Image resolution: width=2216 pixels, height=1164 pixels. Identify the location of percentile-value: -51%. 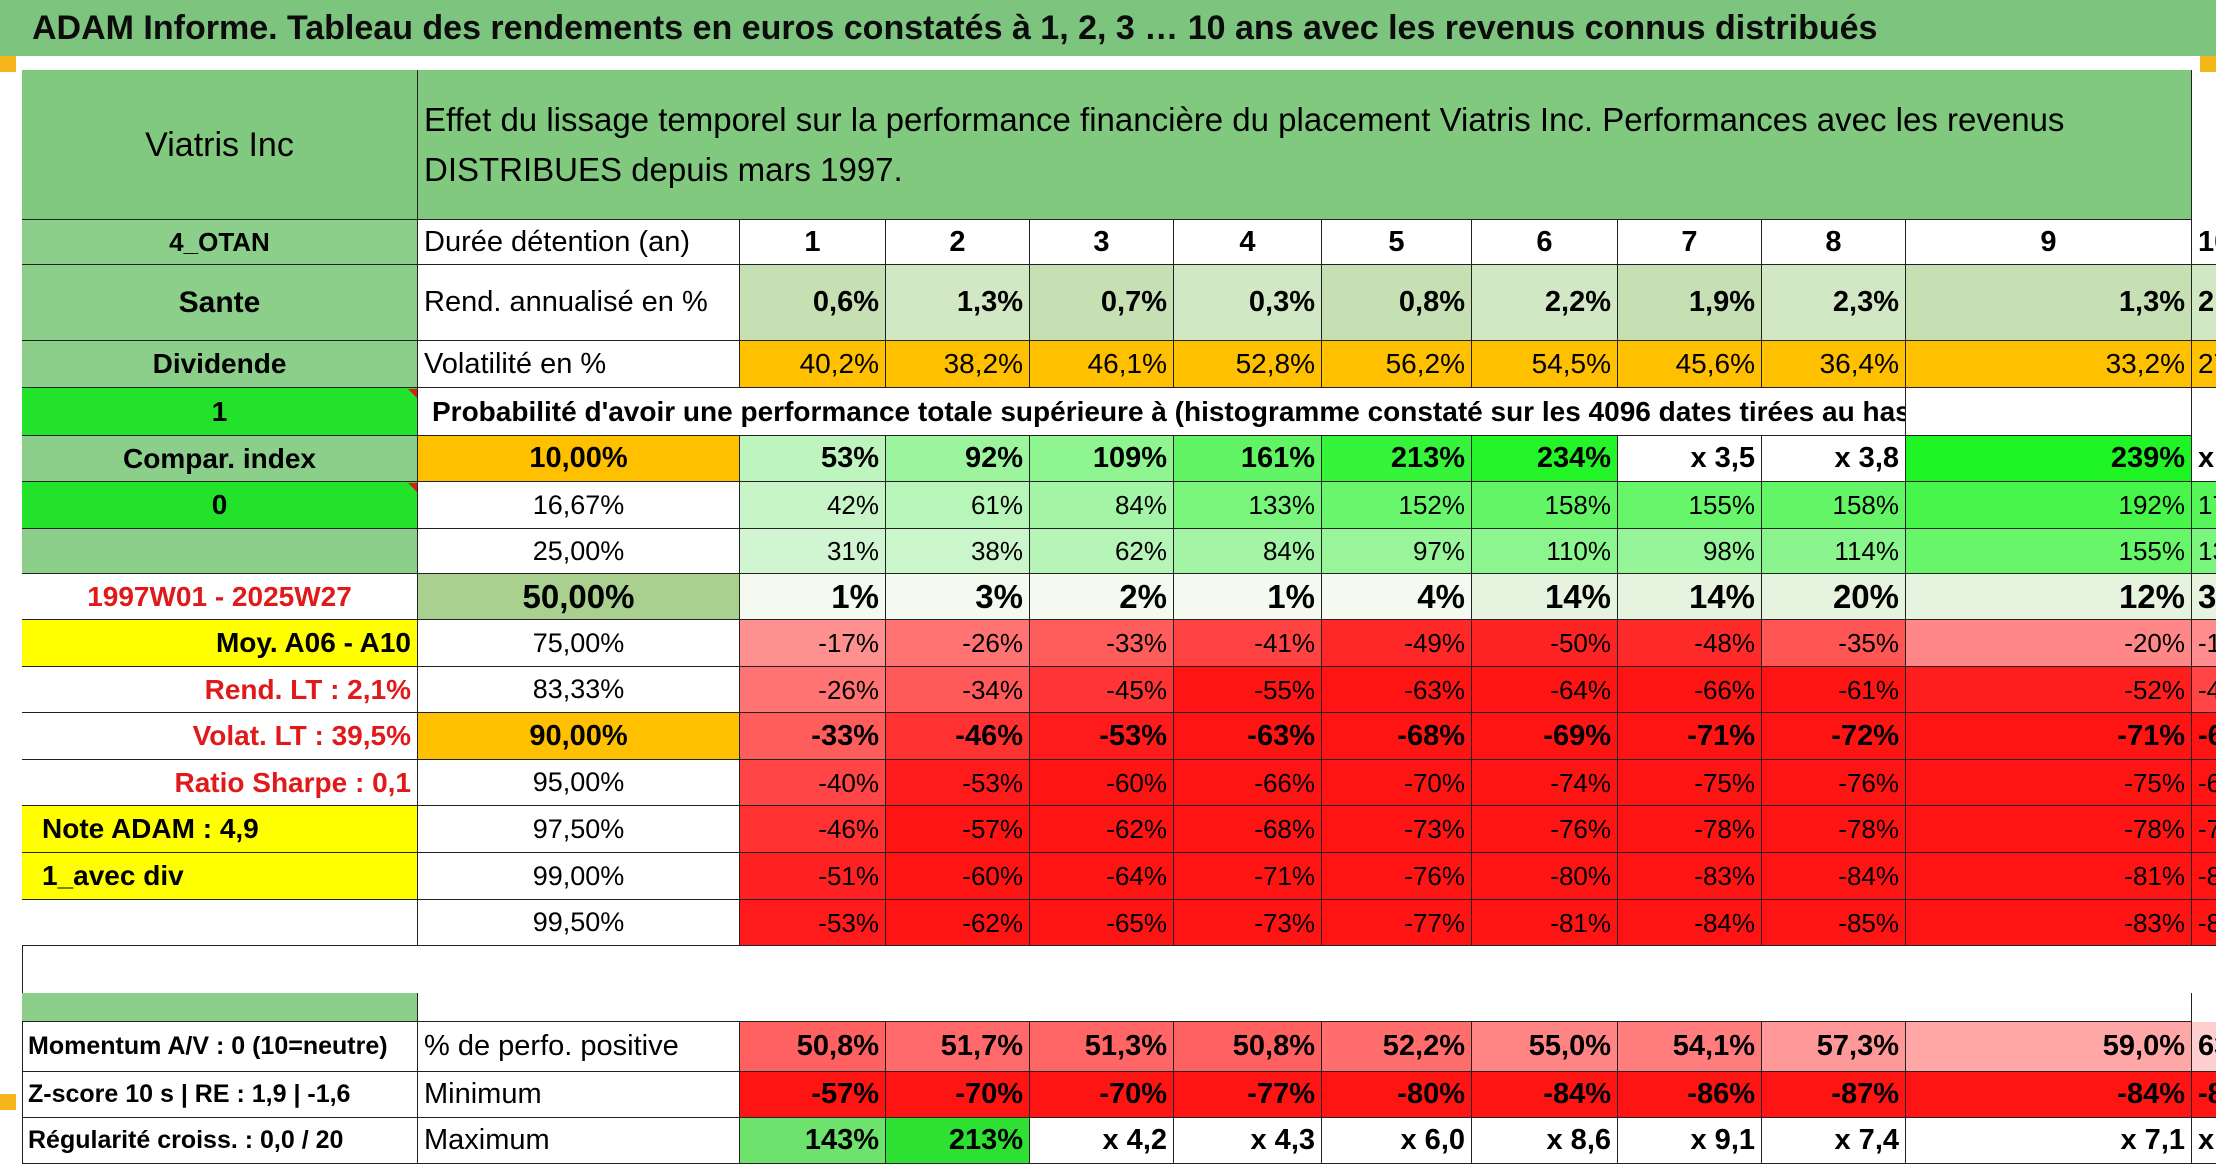
(813, 876).